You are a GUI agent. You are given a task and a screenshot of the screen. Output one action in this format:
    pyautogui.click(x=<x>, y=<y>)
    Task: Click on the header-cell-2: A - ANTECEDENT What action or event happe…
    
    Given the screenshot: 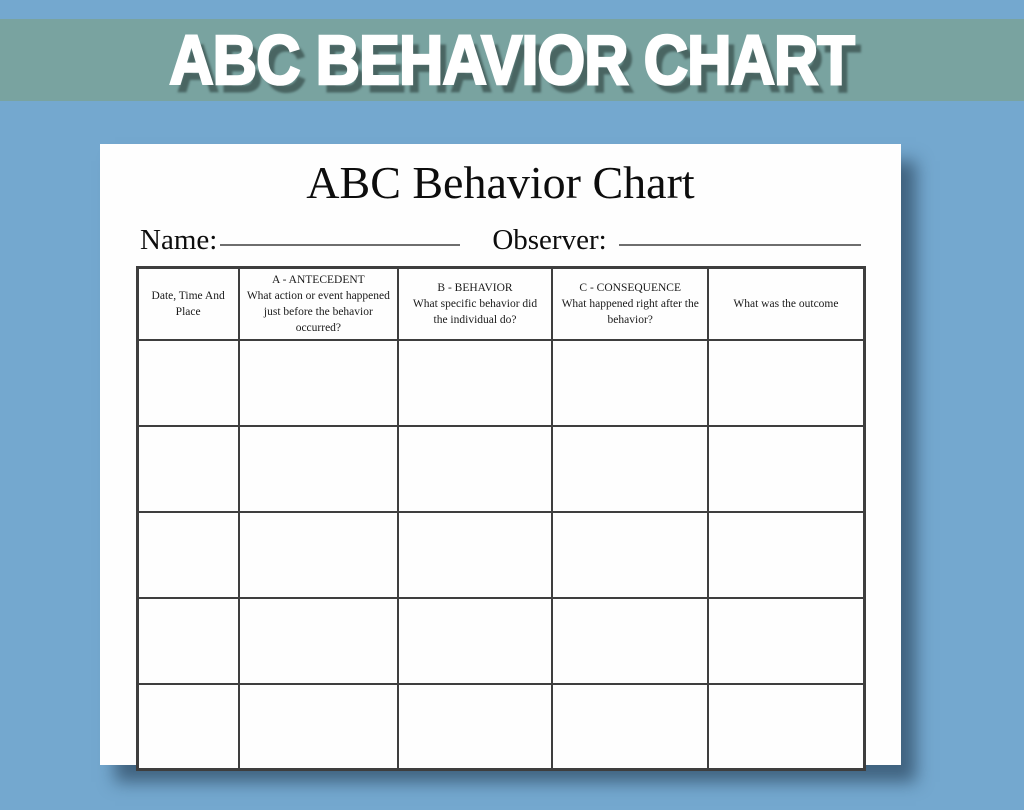 What is the action you would take?
    pyautogui.click(x=318, y=303)
    